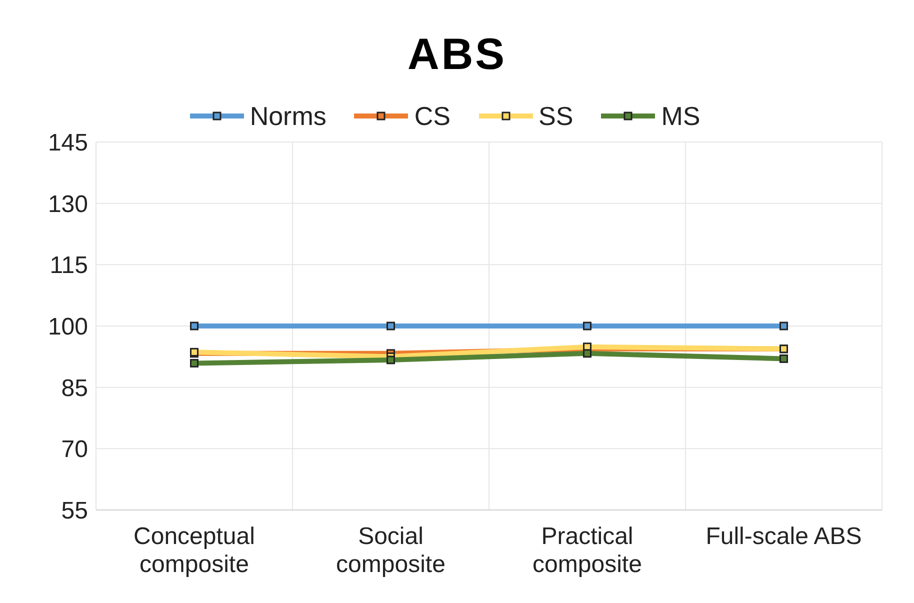  Describe the element at coordinates (68, 327) in the screenshot. I see `y-tick-label: 100` at that location.